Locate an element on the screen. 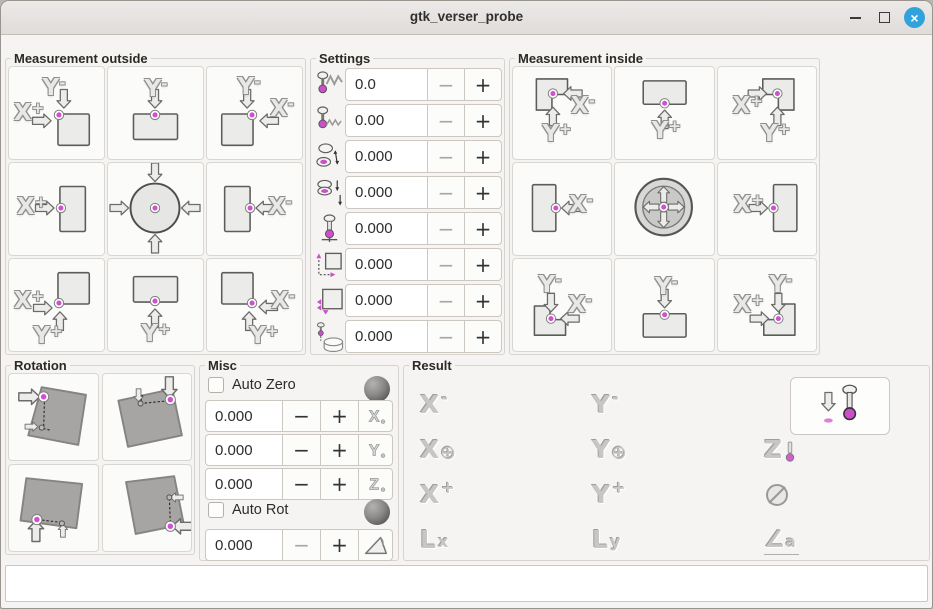  settings-value-entry: 0.00 is located at coordinates (386, 120).